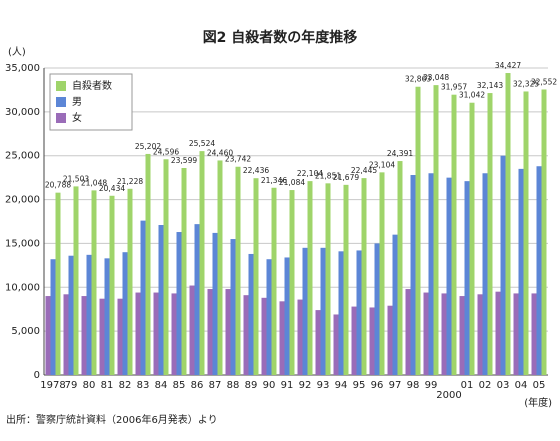 The height and width of the screenshot is (441, 560). I want to click on x-tick-label: 94, so click(341, 385).